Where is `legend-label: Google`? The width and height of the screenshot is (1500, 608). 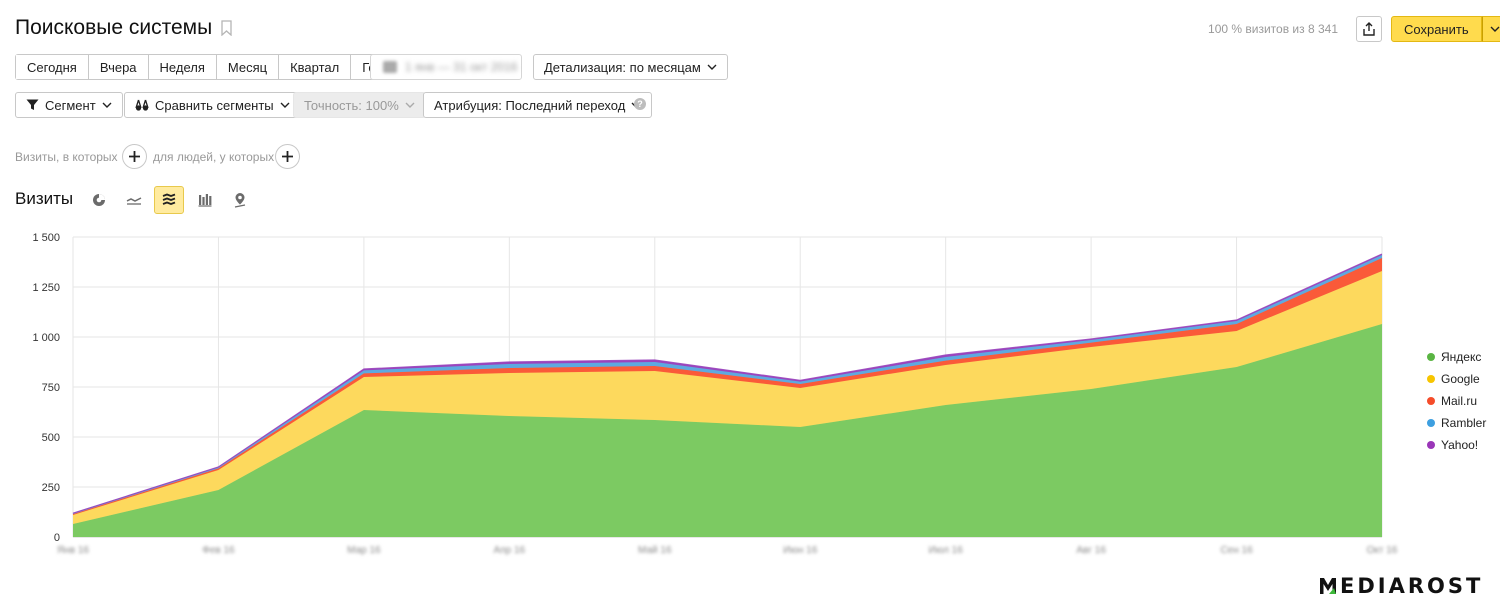 legend-label: Google is located at coordinates (1460, 379).